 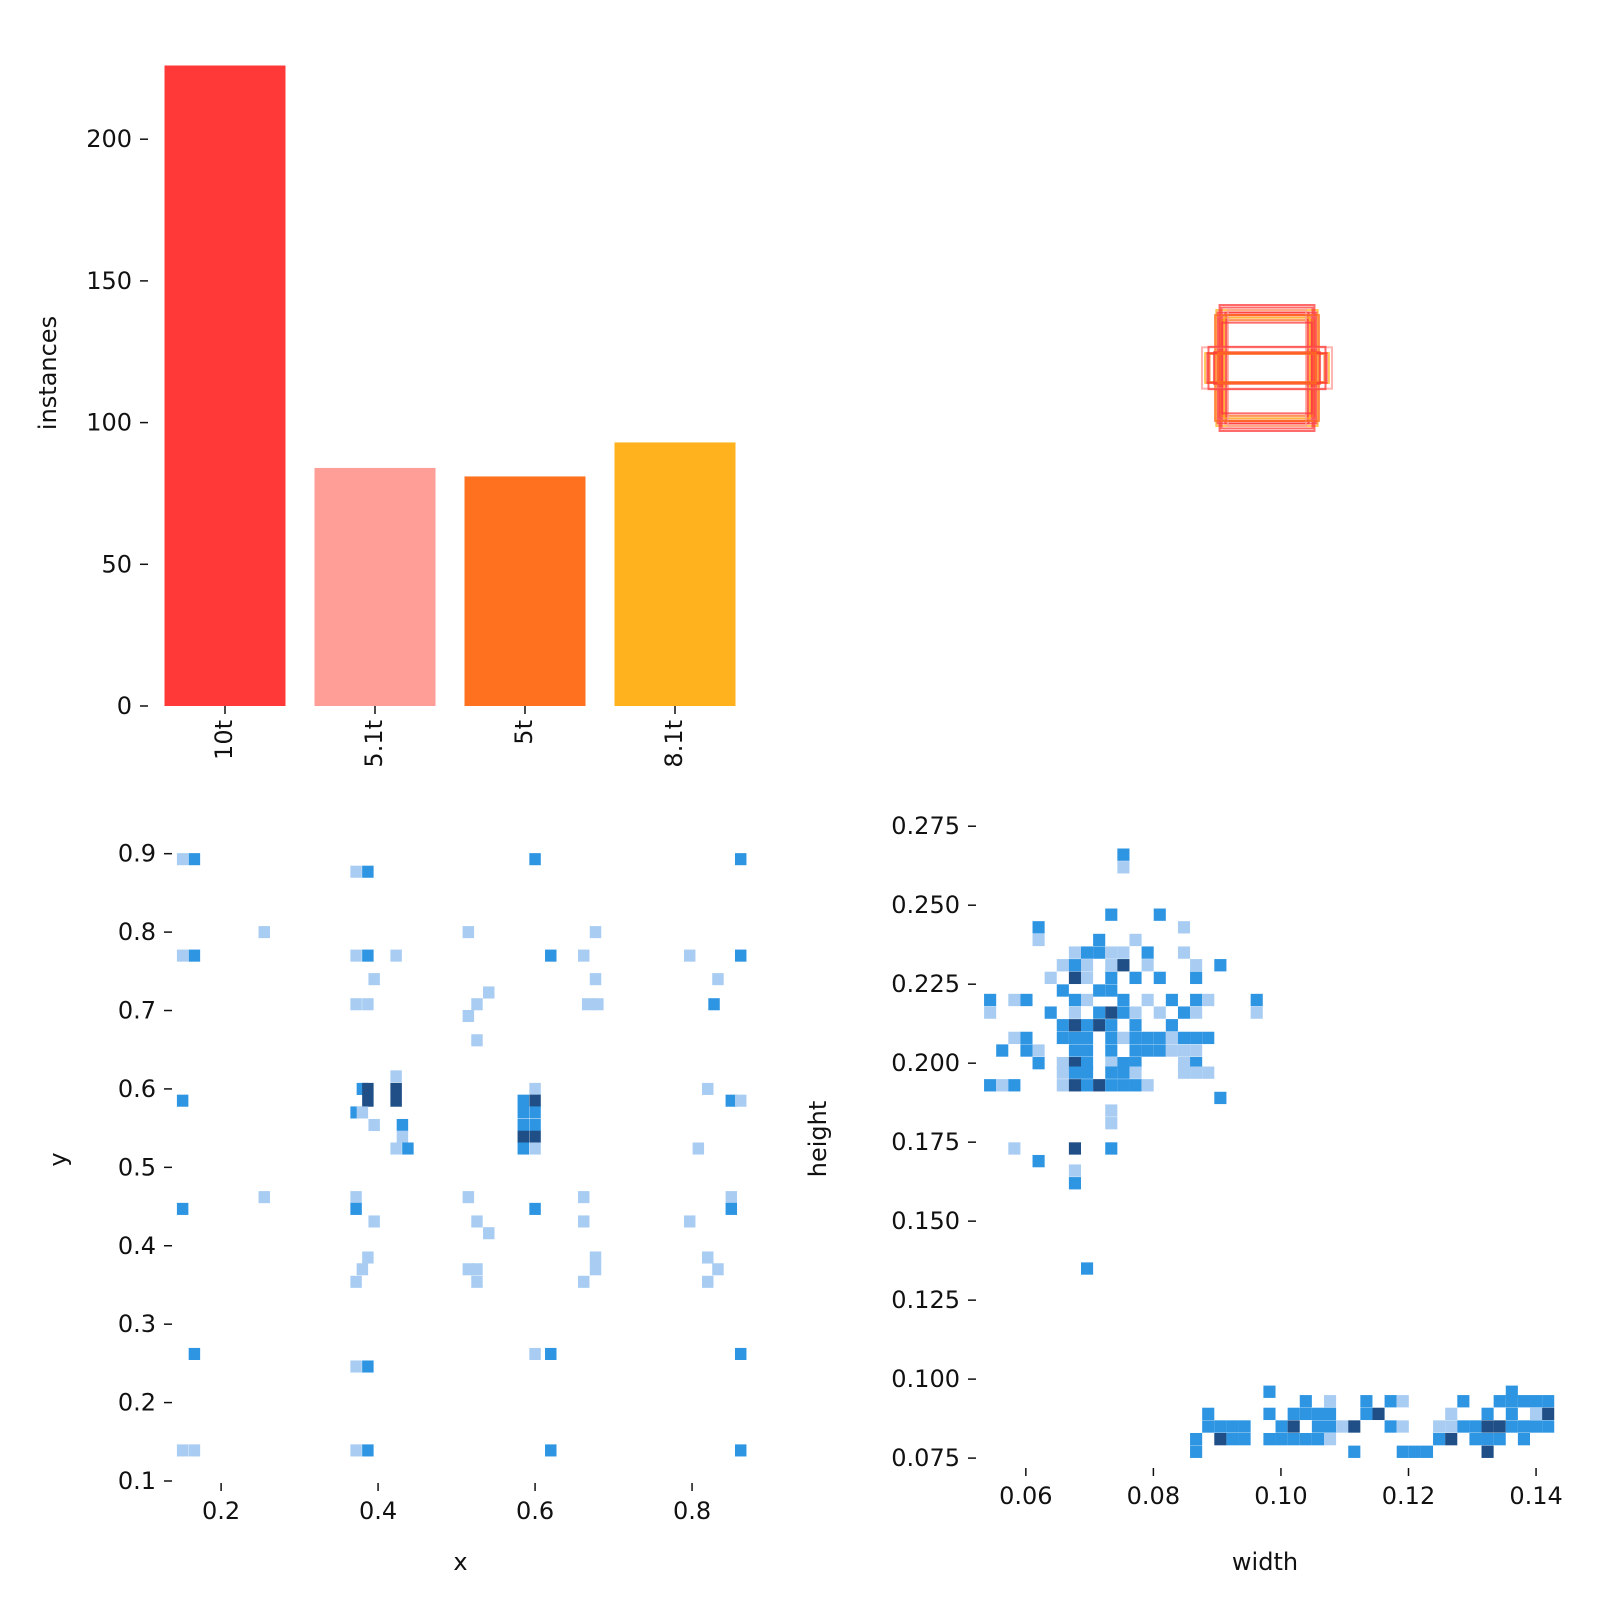 What do you see at coordinates (525, 591) in the screenshot?
I see `bar-5t` at bounding box center [525, 591].